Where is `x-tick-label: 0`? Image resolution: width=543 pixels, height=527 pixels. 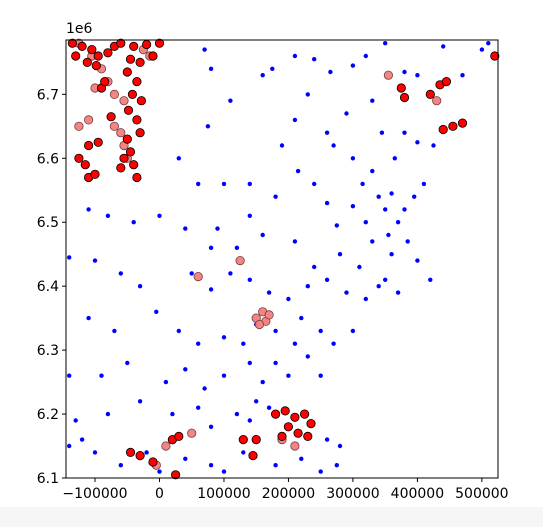
x-tick-label: 0 is located at coordinates (159, 494).